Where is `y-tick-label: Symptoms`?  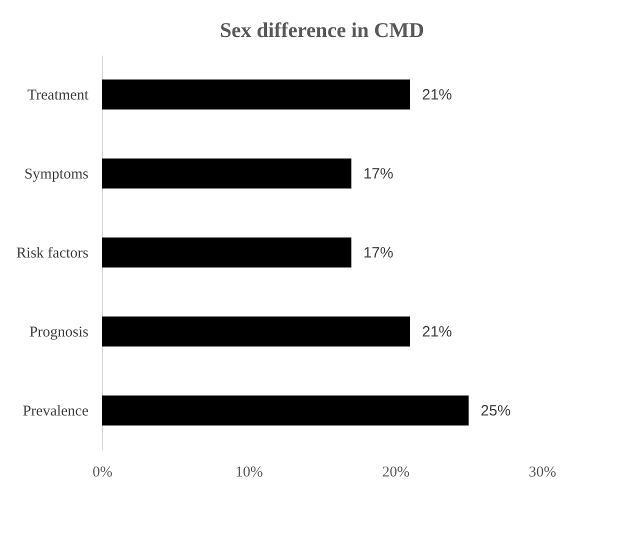
y-tick-label: Symptoms is located at coordinates (56, 174).